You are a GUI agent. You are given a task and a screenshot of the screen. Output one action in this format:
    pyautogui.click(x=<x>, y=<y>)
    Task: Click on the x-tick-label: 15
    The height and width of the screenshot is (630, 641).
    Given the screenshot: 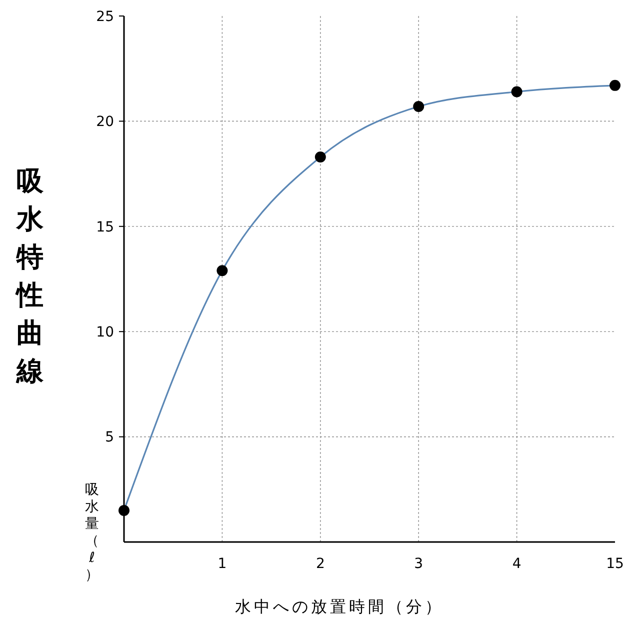 What is the action you would take?
    pyautogui.click(x=615, y=564)
    